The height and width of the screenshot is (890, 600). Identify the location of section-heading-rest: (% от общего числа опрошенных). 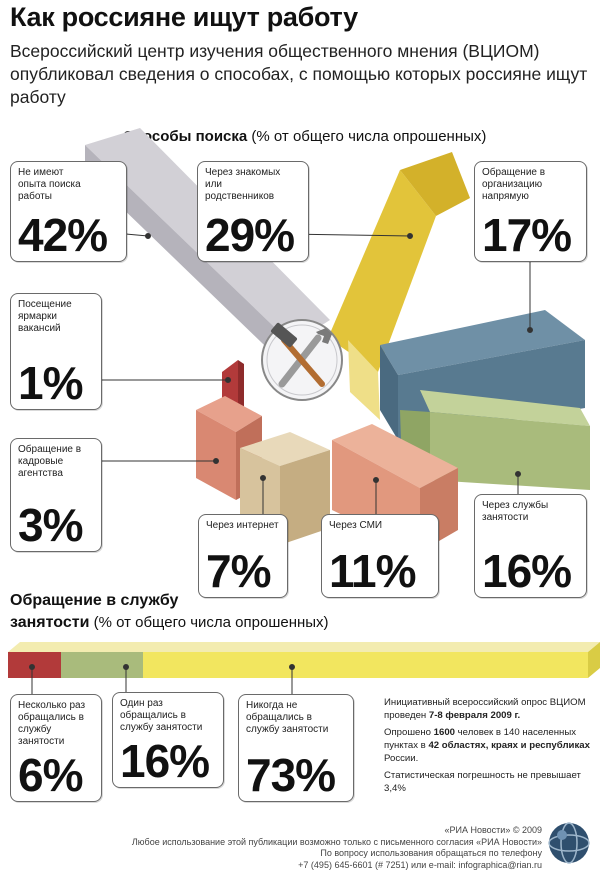
(209, 622).